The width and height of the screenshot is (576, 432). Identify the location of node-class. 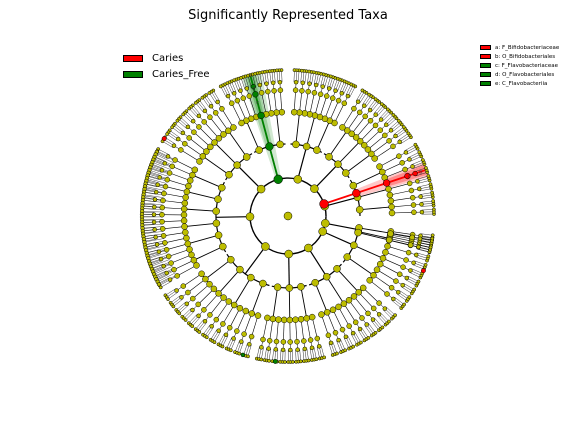
(251, 277).